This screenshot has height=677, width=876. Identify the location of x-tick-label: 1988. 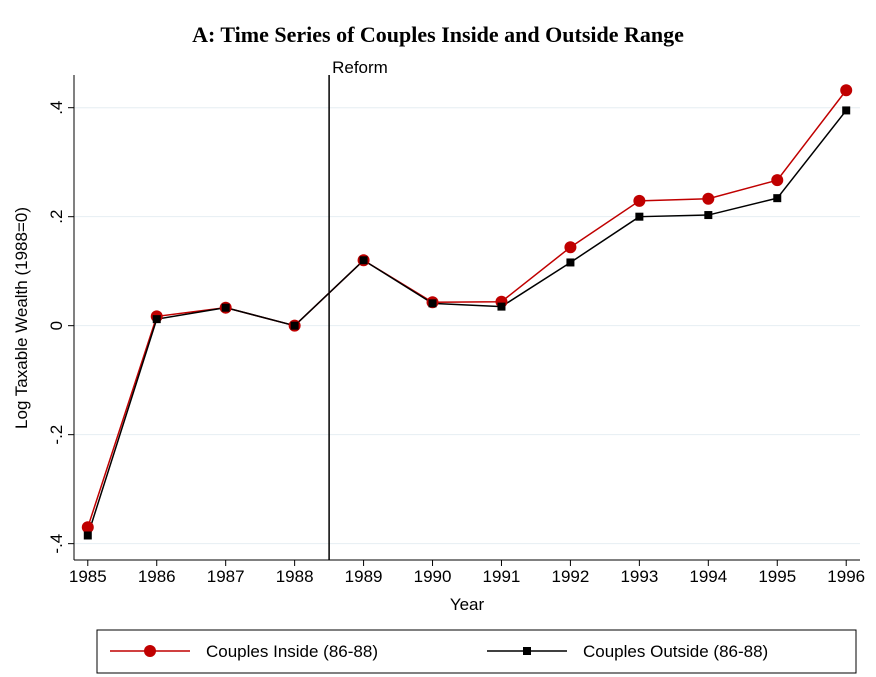
(295, 576).